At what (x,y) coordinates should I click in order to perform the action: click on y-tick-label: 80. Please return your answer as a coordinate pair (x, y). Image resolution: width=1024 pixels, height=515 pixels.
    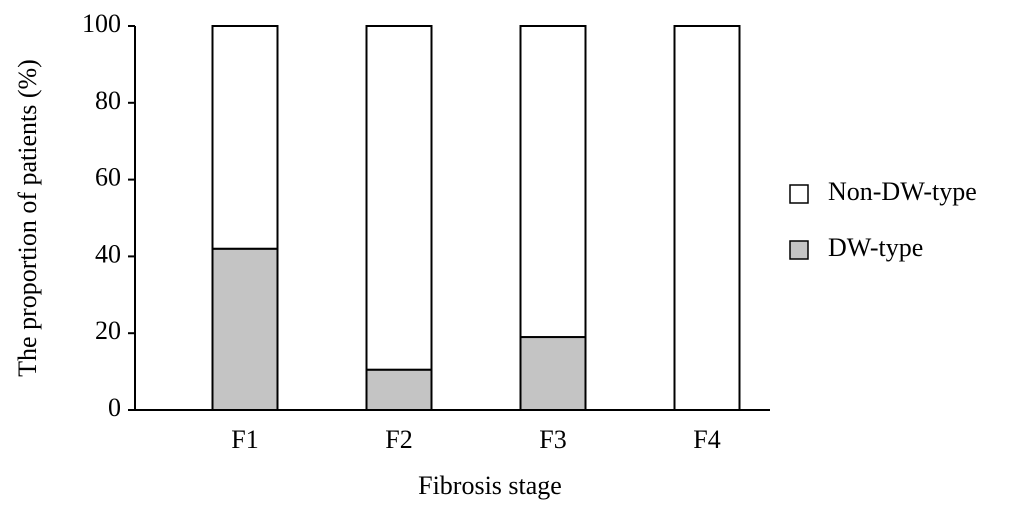
    Looking at the image, I should click on (108, 100).